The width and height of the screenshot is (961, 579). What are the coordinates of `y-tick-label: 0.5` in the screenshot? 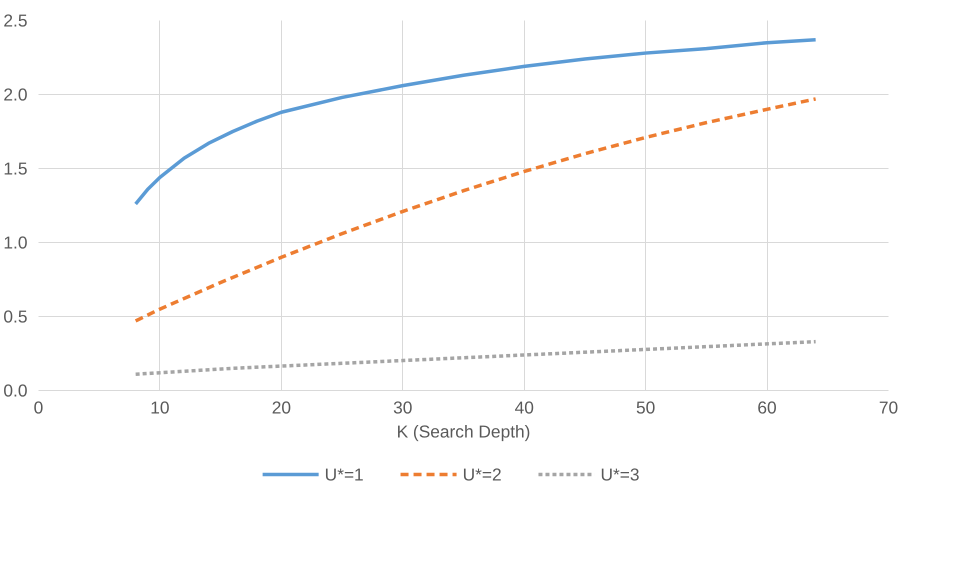 It's located at (15, 316).